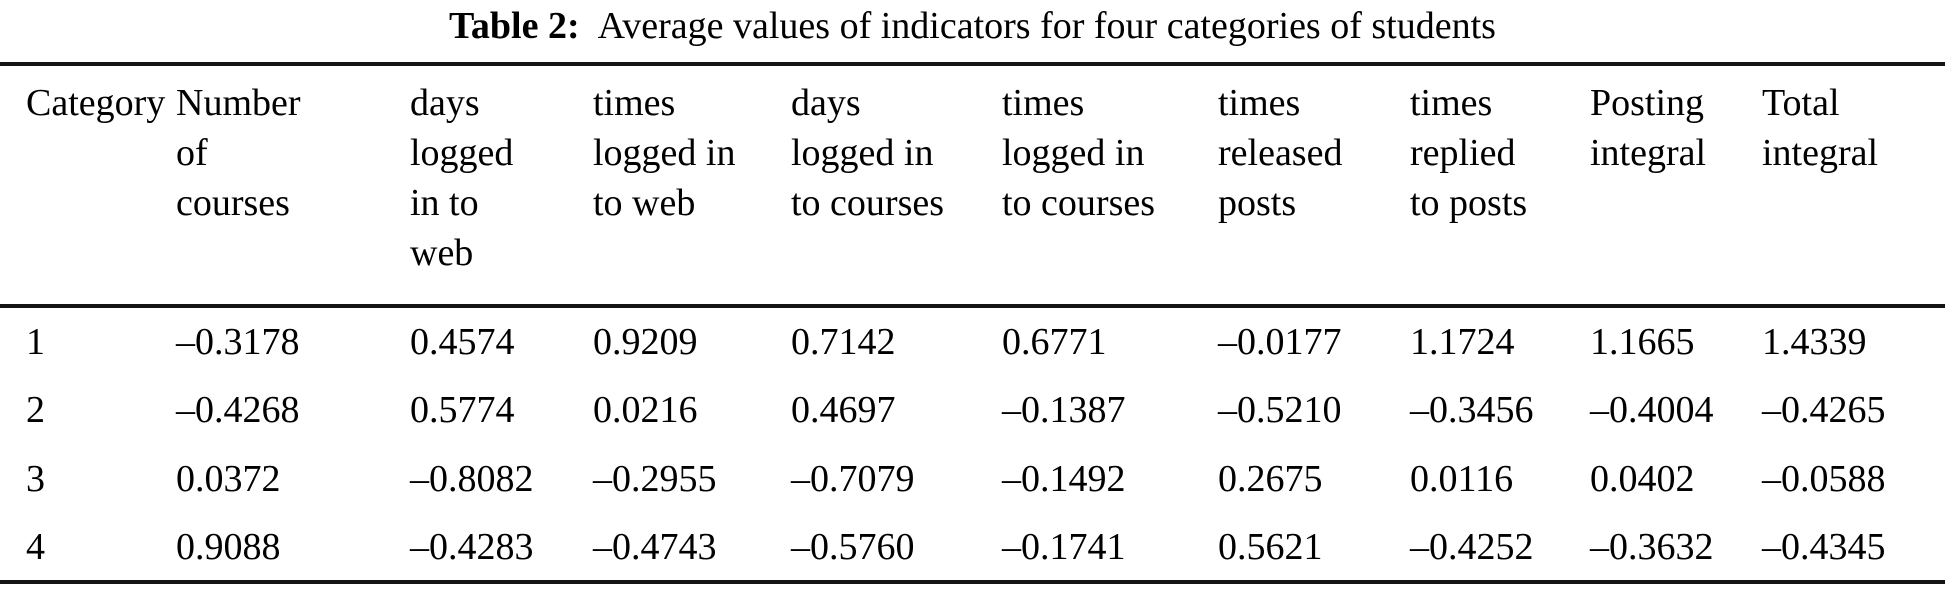 Image resolution: width=1945 pixels, height=593 pixels. Describe the element at coordinates (472, 546) in the screenshot. I see `value-cell: –0.4283` at that location.